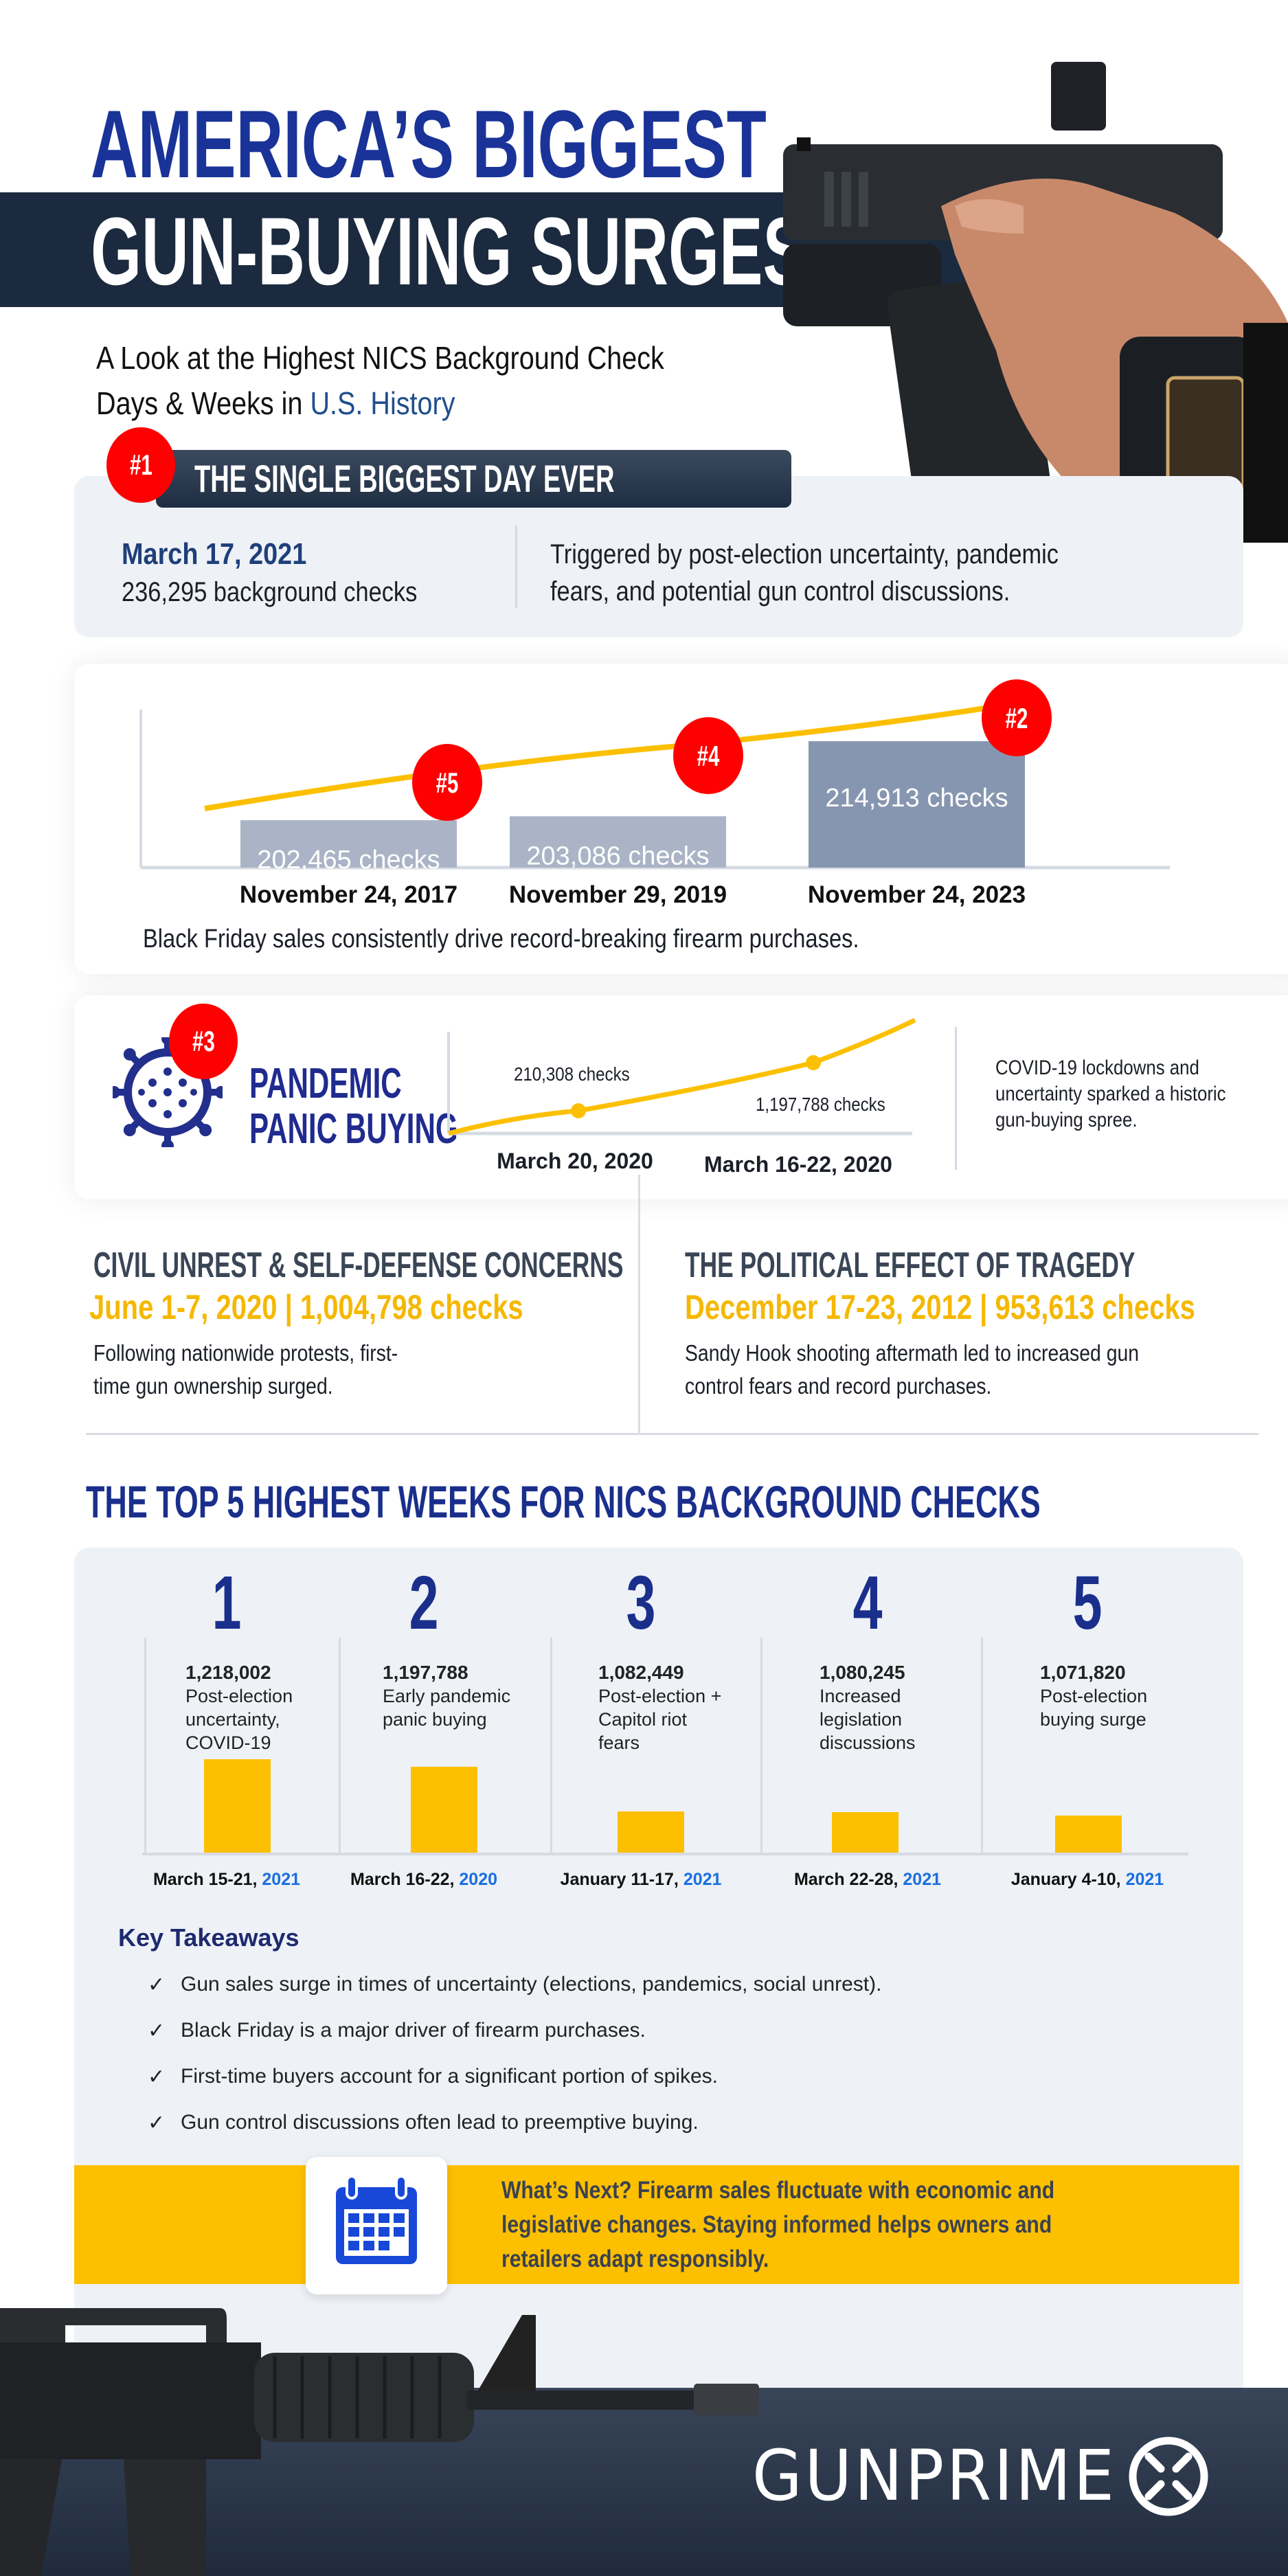 The width and height of the screenshot is (1288, 2576). What do you see at coordinates (203, 403) in the screenshot?
I see `subtitle-line2: Days & Weeks in` at bounding box center [203, 403].